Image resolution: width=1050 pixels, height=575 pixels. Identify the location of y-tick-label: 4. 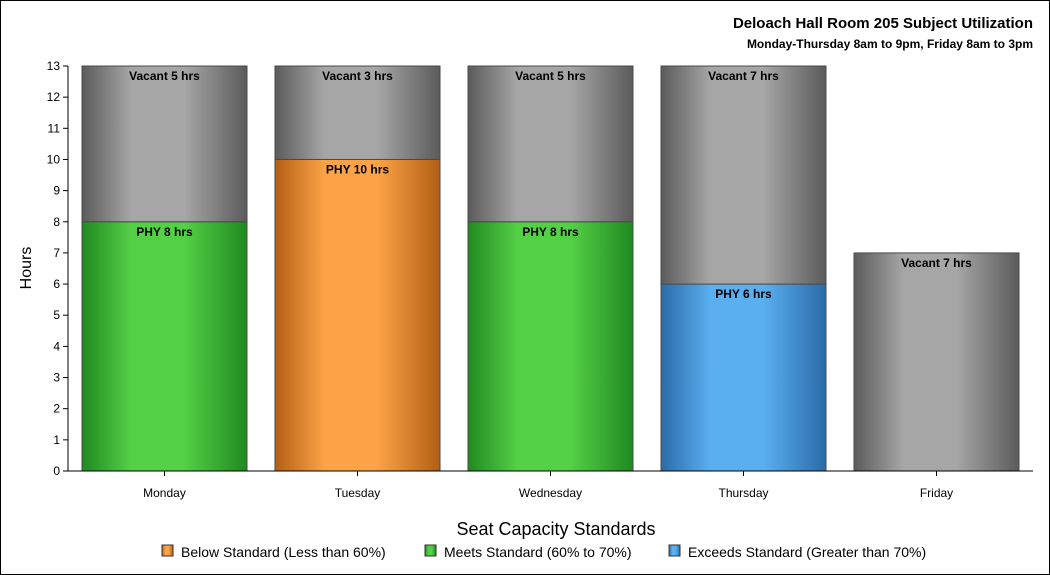
(56, 346).